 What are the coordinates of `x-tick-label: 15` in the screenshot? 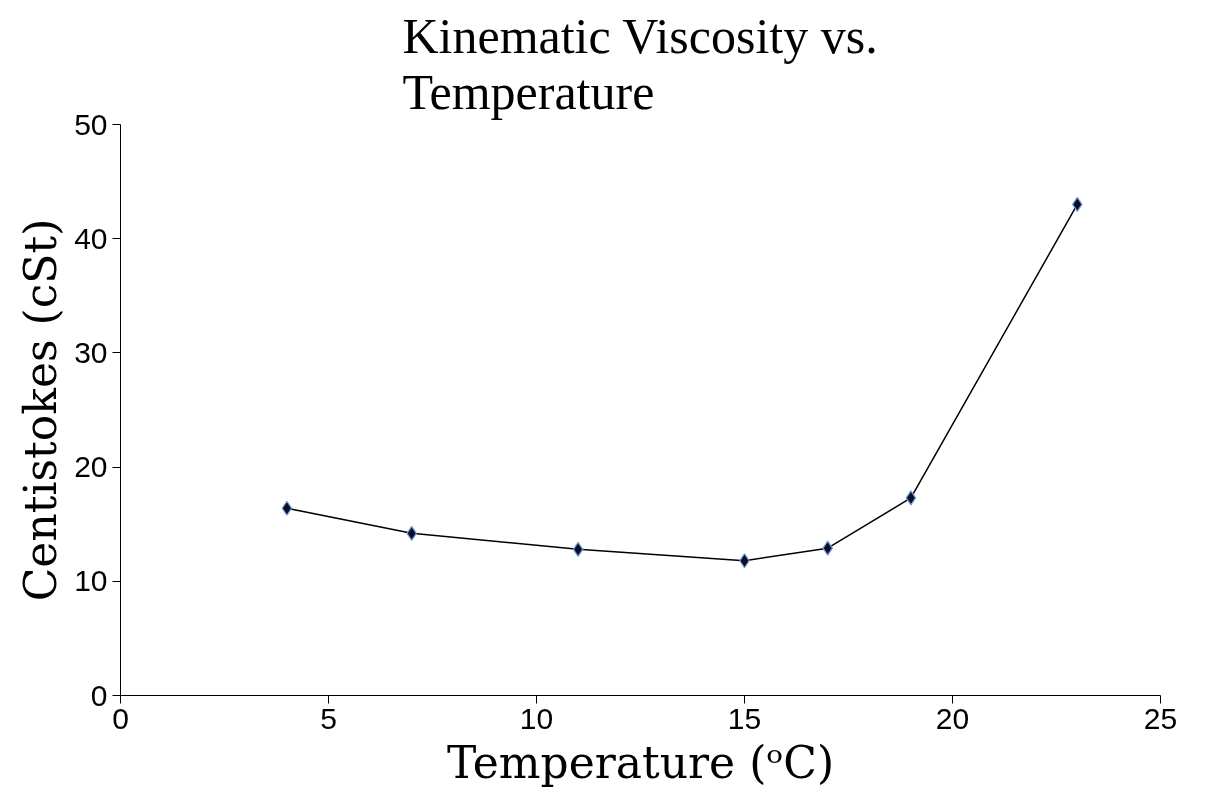 It's located at (744, 718).